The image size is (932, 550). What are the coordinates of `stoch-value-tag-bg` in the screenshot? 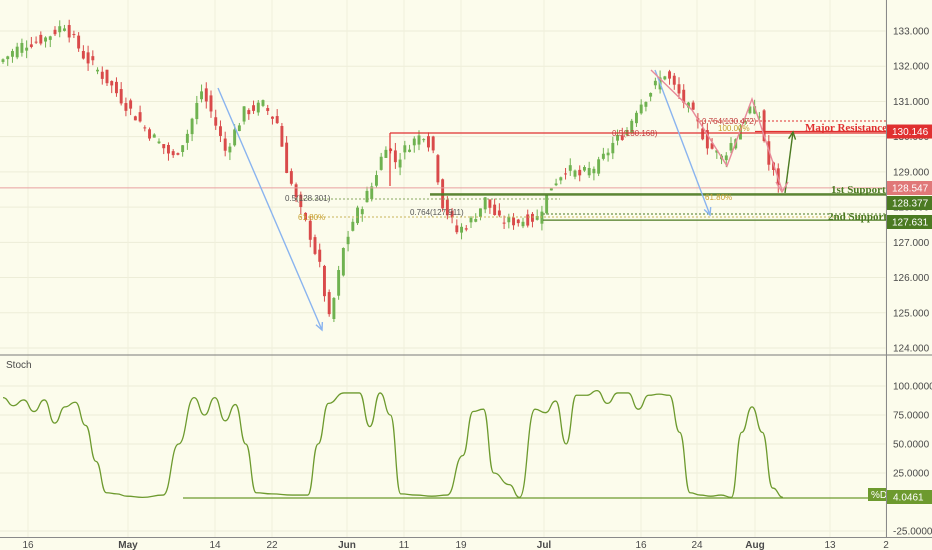 It's located at (909, 497).